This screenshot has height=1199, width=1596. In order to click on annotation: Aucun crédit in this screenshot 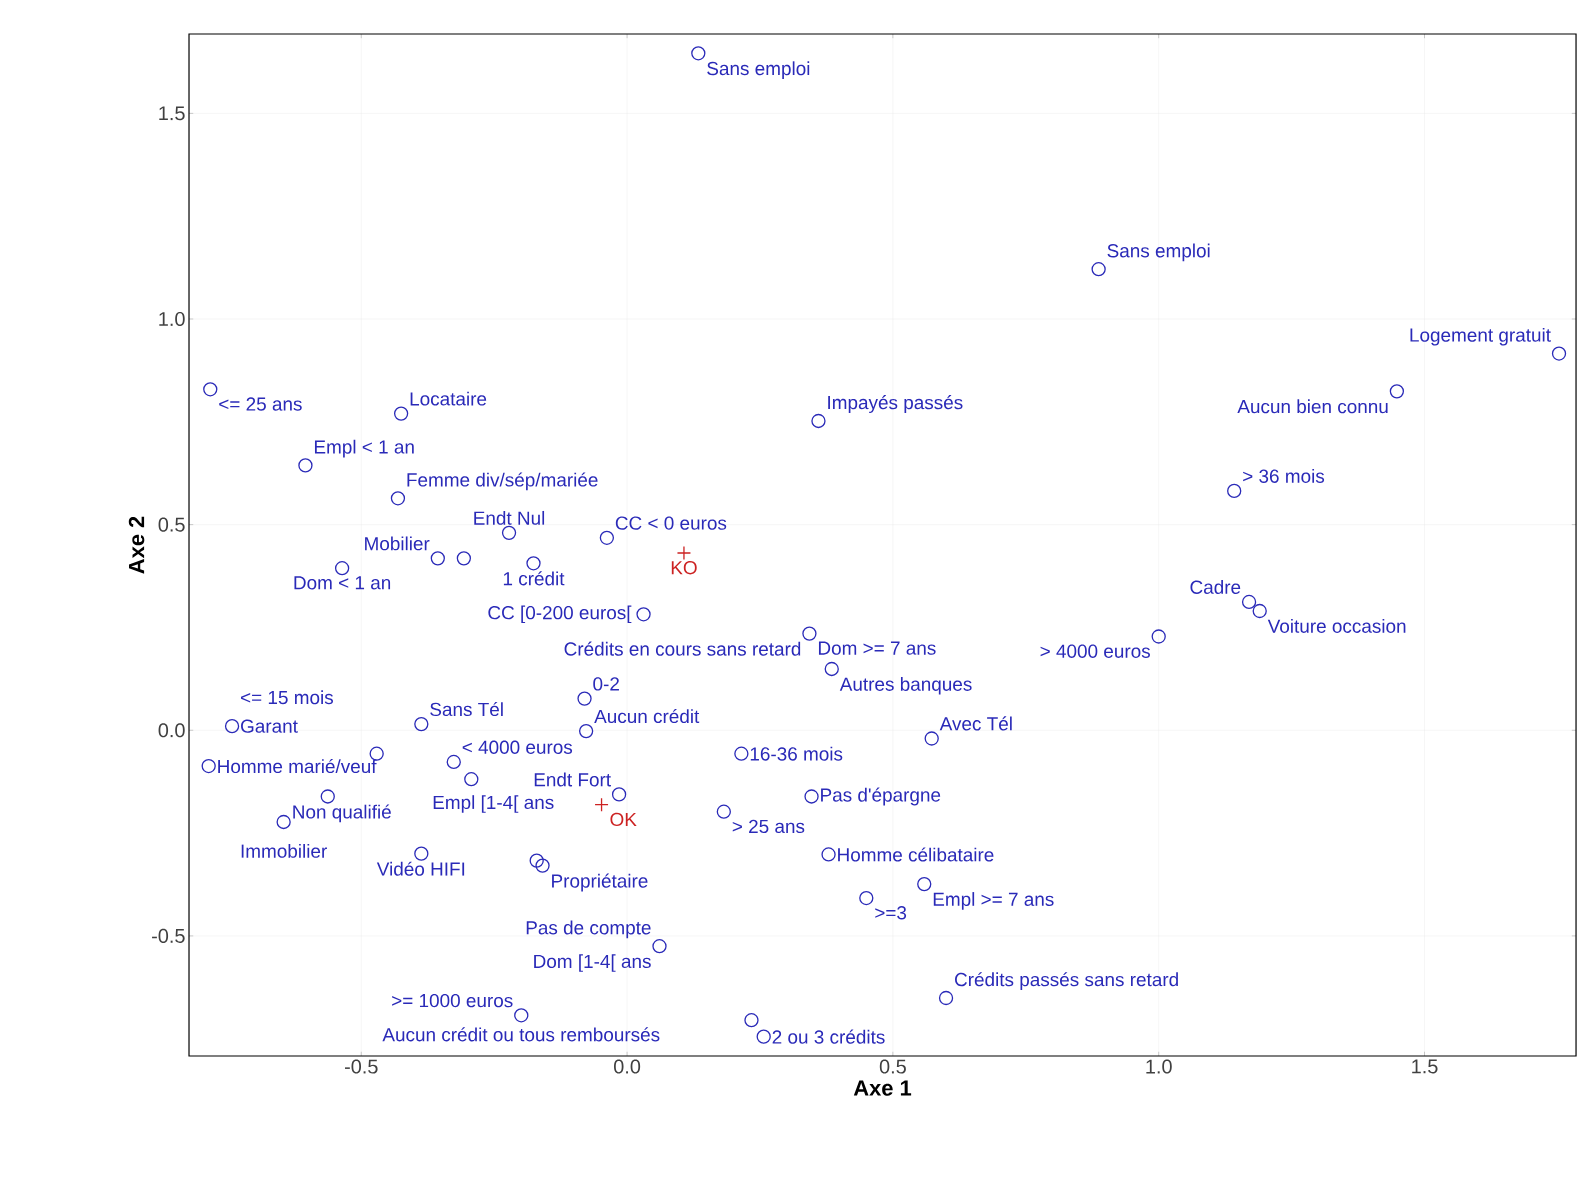, I will do `click(647, 716)`.